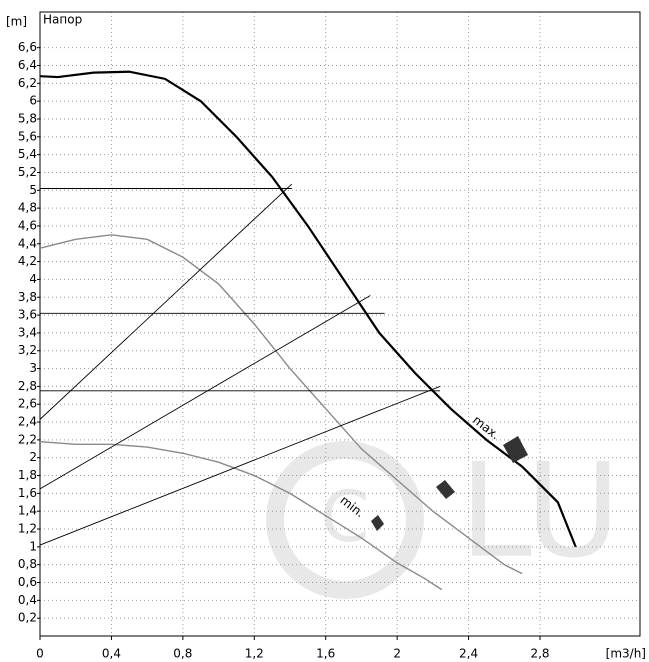 This screenshot has width=649, height=662. I want to click on x-axis-label: [m3/h], so click(626, 654).